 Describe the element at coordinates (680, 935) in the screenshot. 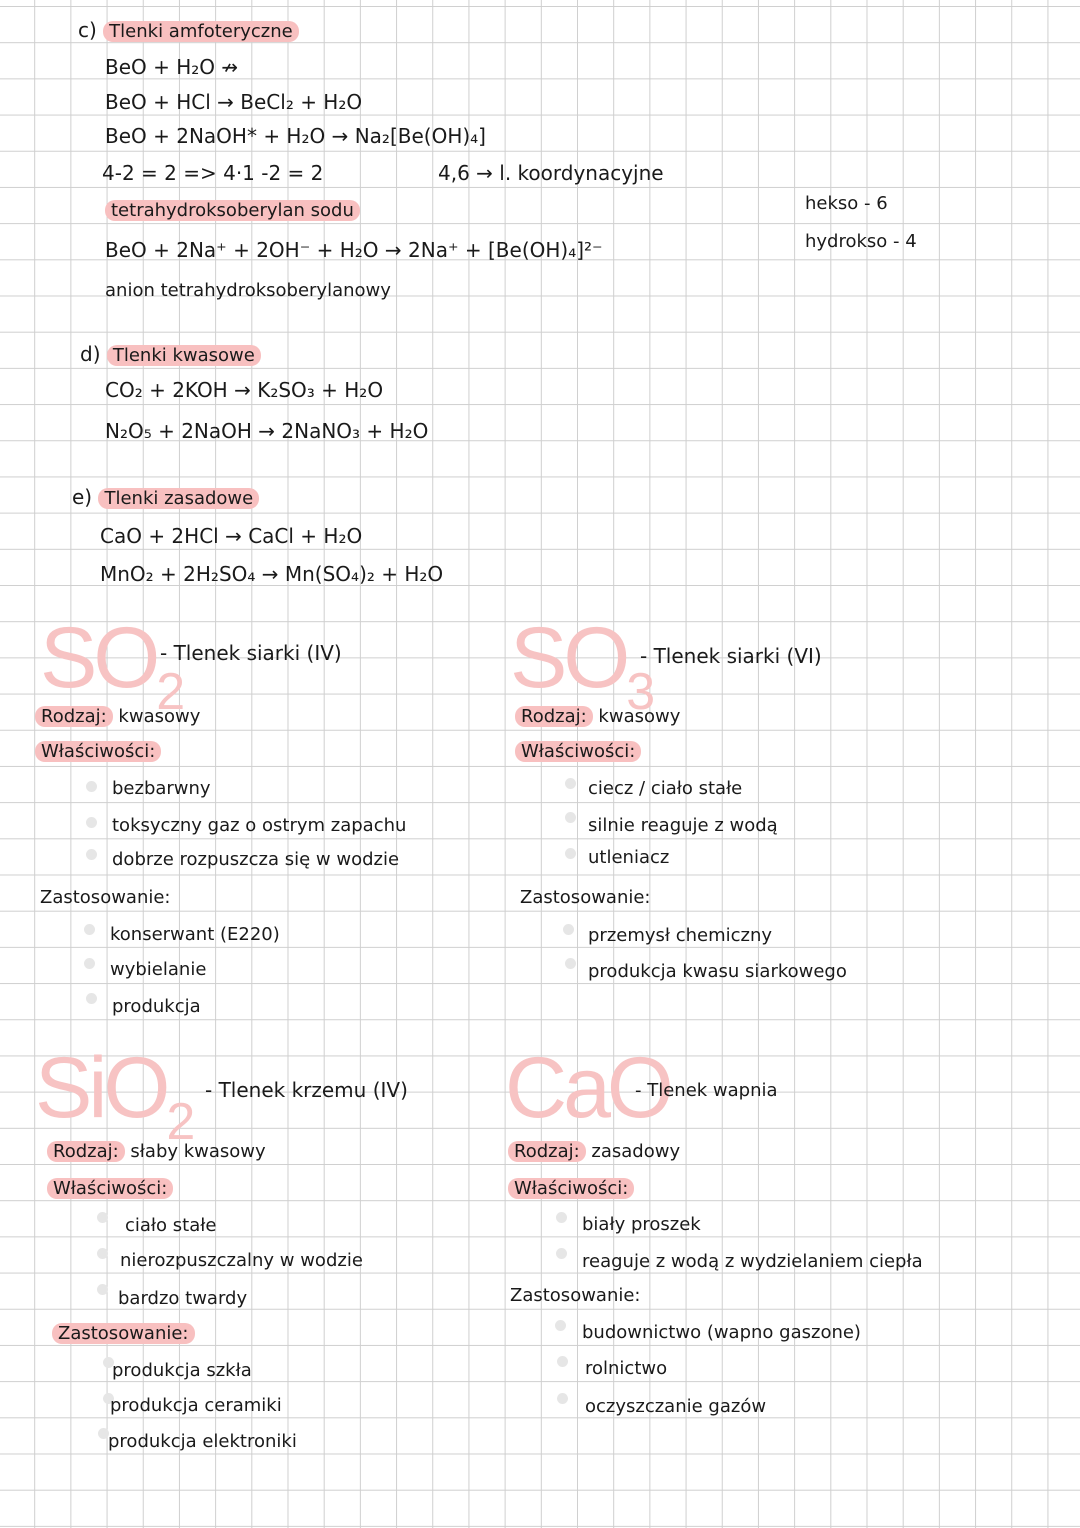

I see `list-item: przemysł chemiczny` at that location.